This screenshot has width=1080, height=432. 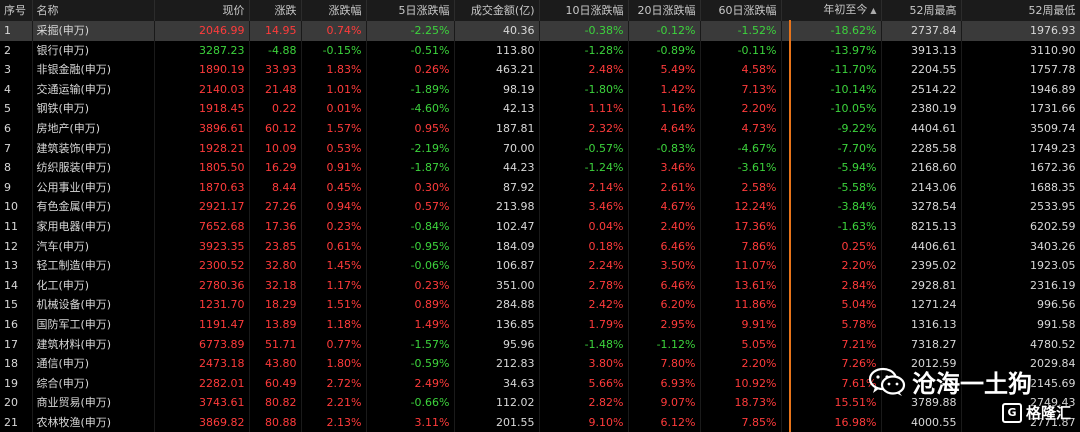 What do you see at coordinates (202, 10) in the screenshot?
I see `column-header-price: 现价` at bounding box center [202, 10].